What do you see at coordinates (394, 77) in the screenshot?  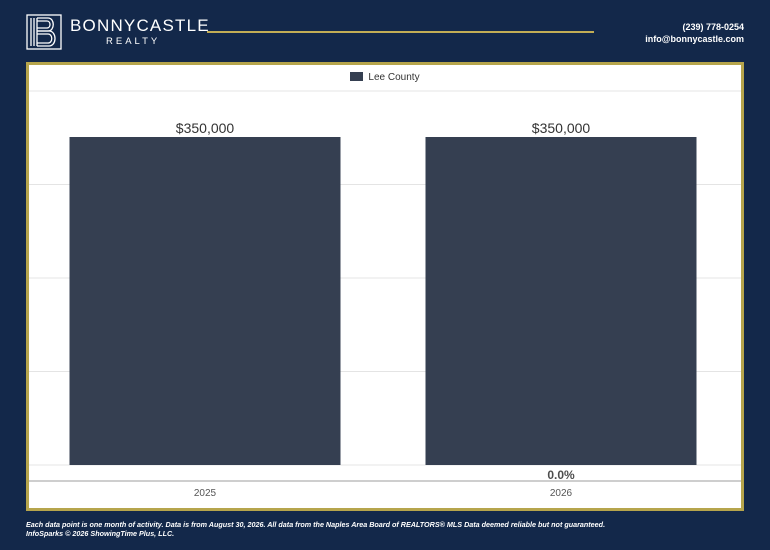 I see `legend-label-lee-county: Lee County` at bounding box center [394, 77].